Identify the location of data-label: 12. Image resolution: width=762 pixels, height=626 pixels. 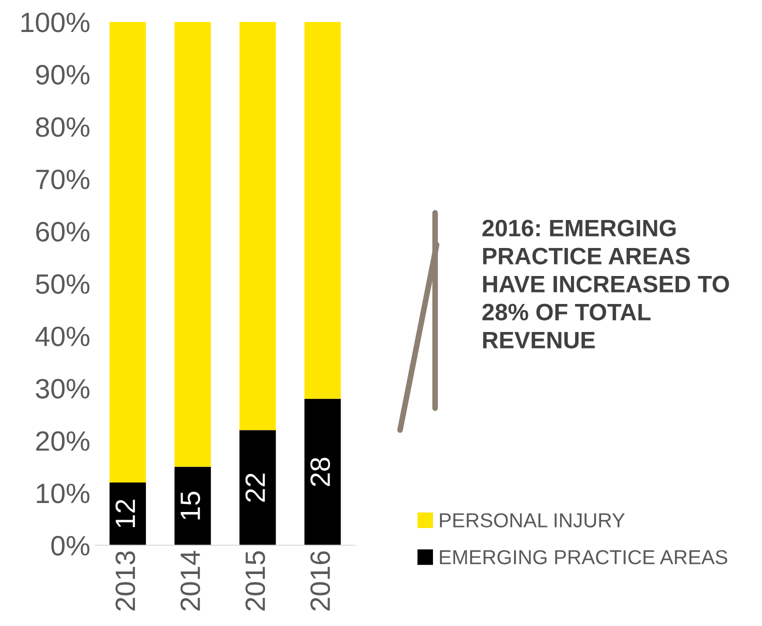
(125, 514).